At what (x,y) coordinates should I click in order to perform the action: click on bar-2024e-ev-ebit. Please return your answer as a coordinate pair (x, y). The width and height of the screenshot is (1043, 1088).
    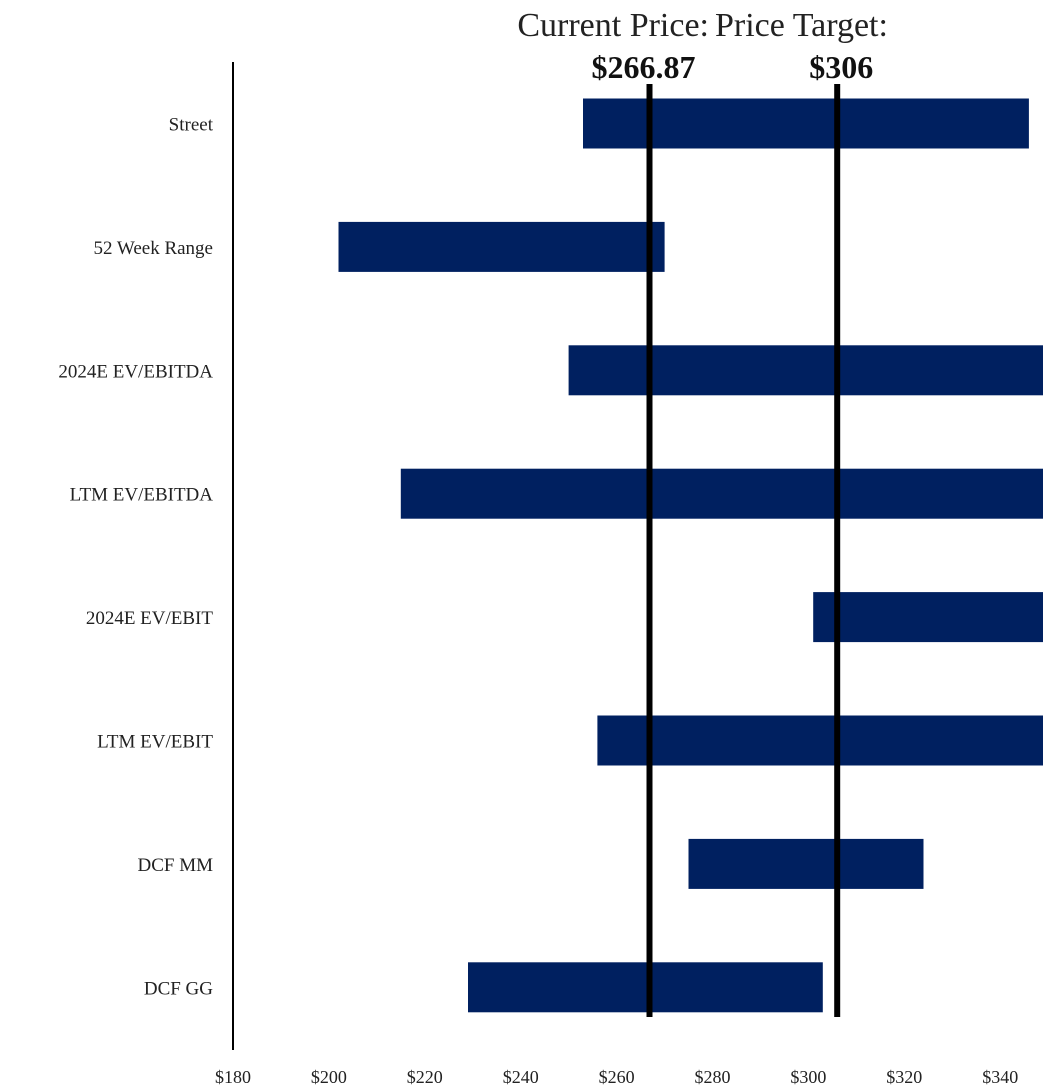
    Looking at the image, I should click on (928, 617).